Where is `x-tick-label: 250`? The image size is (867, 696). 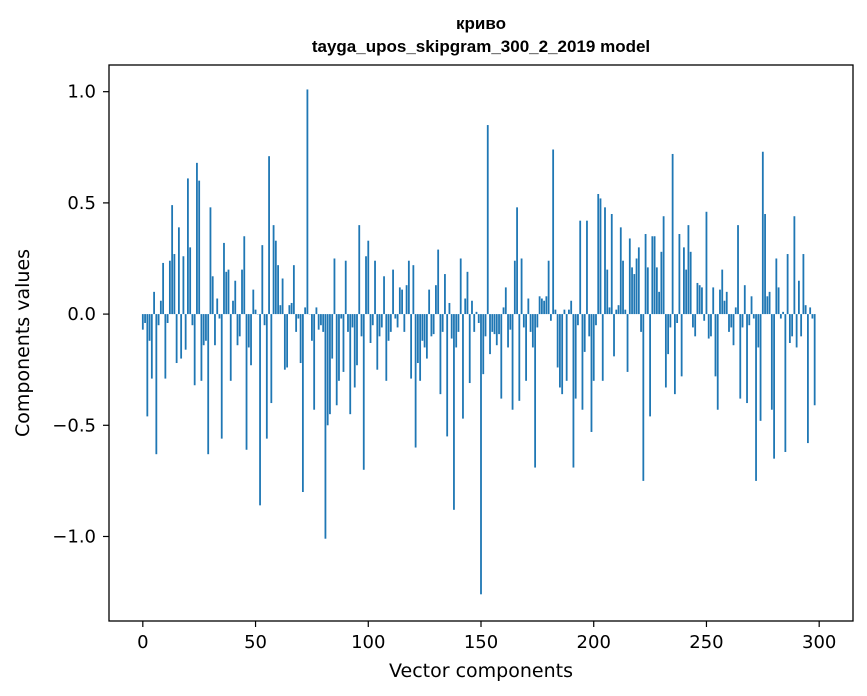 x-tick-label: 250 is located at coordinates (706, 642).